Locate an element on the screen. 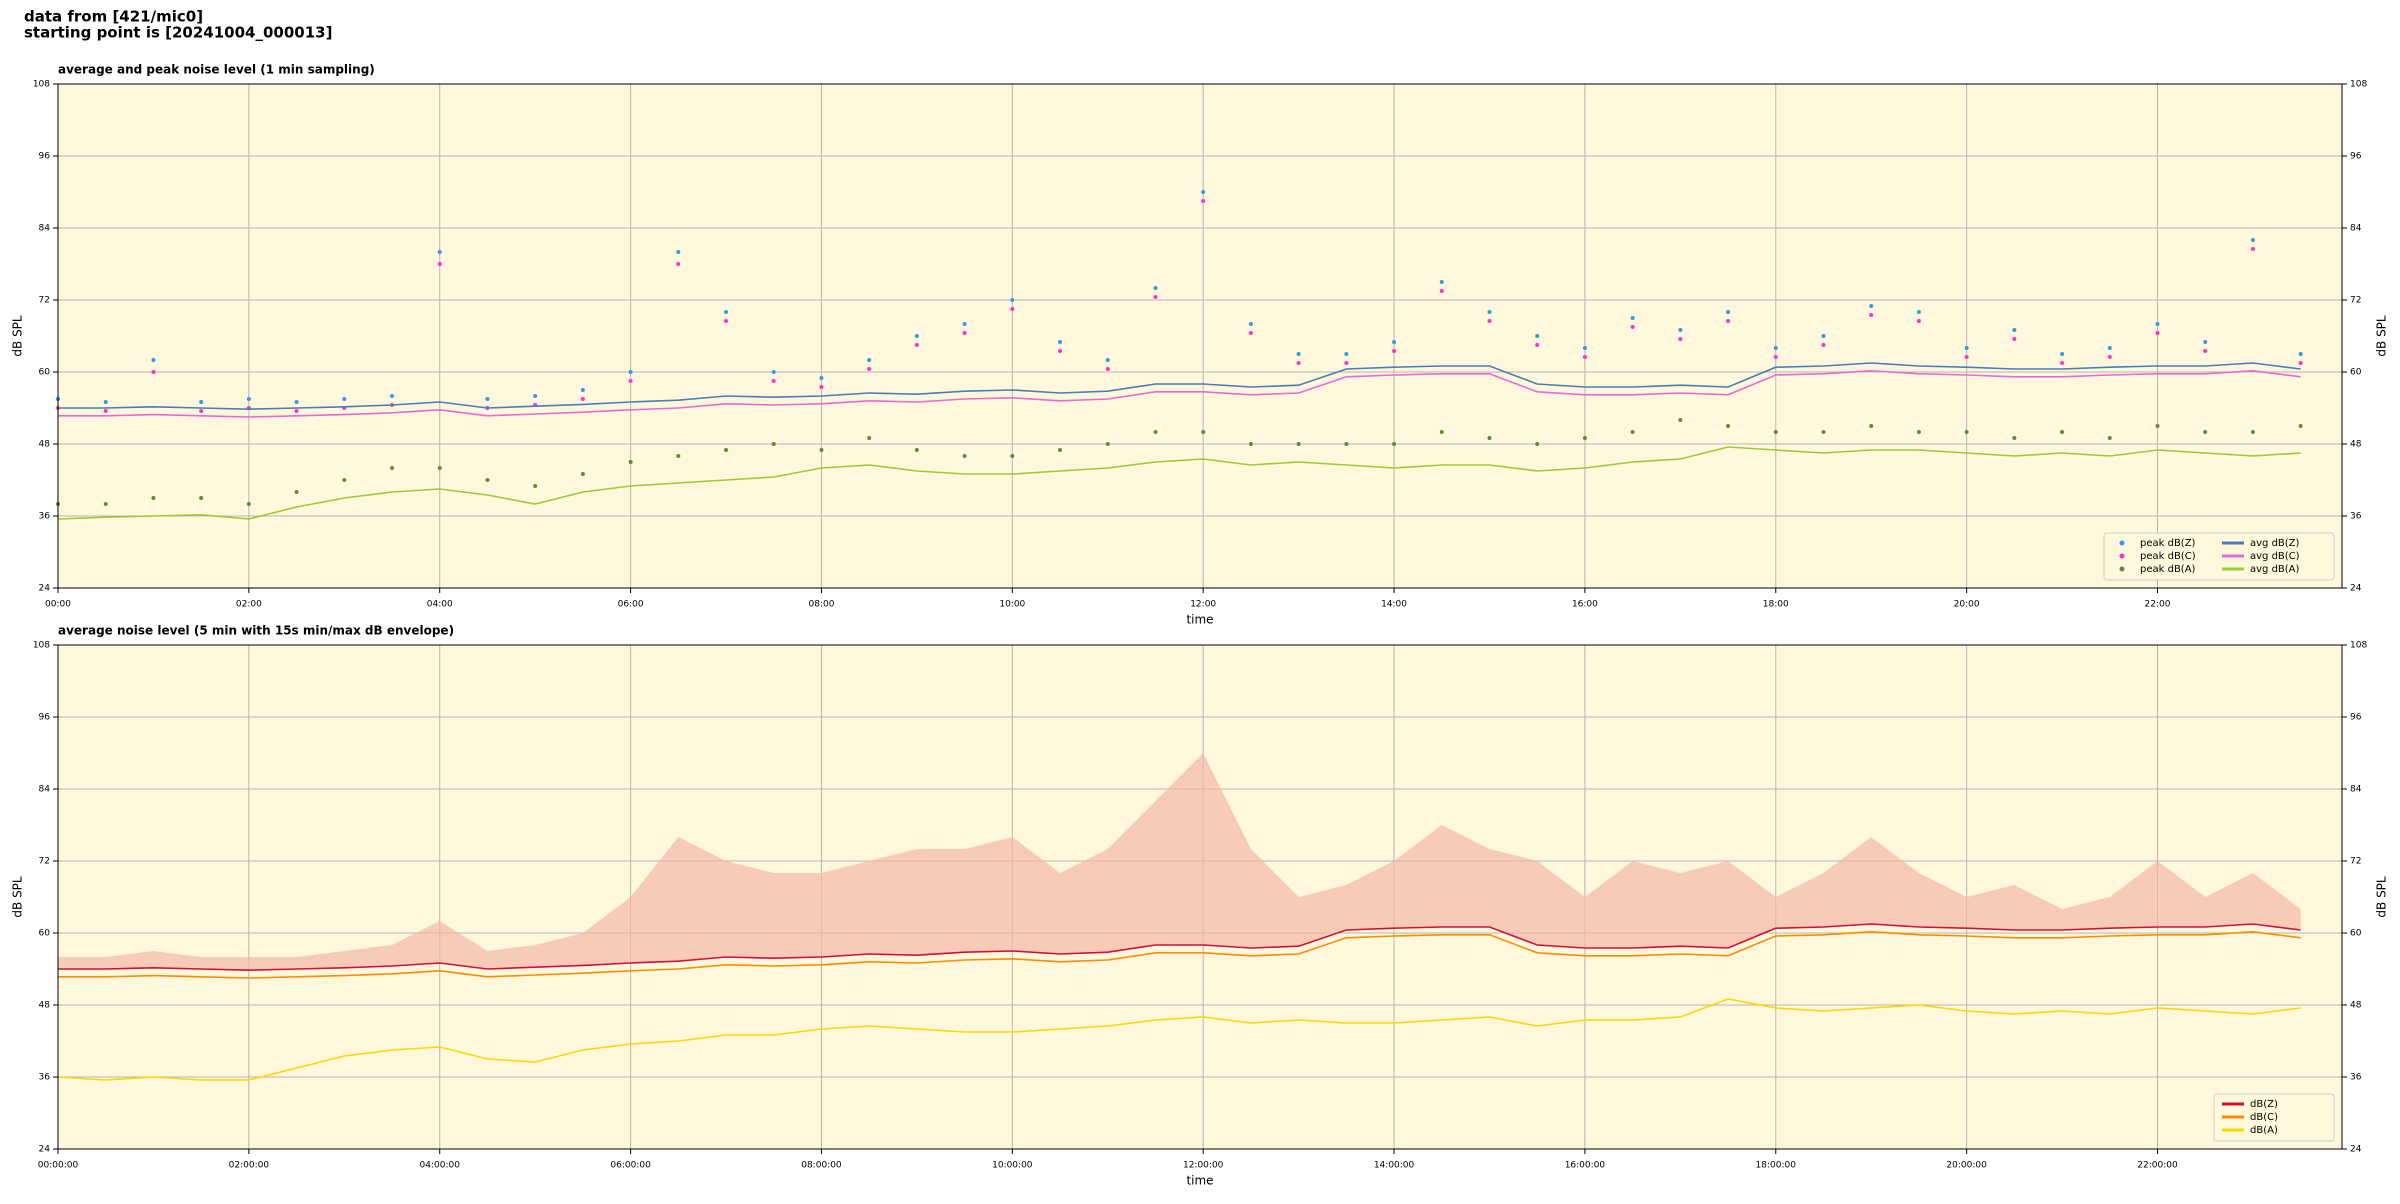 Image resolution: width=2400 pixels, height=1204 pixels. y-axis-label: dB SPL is located at coordinates (2382, 897).